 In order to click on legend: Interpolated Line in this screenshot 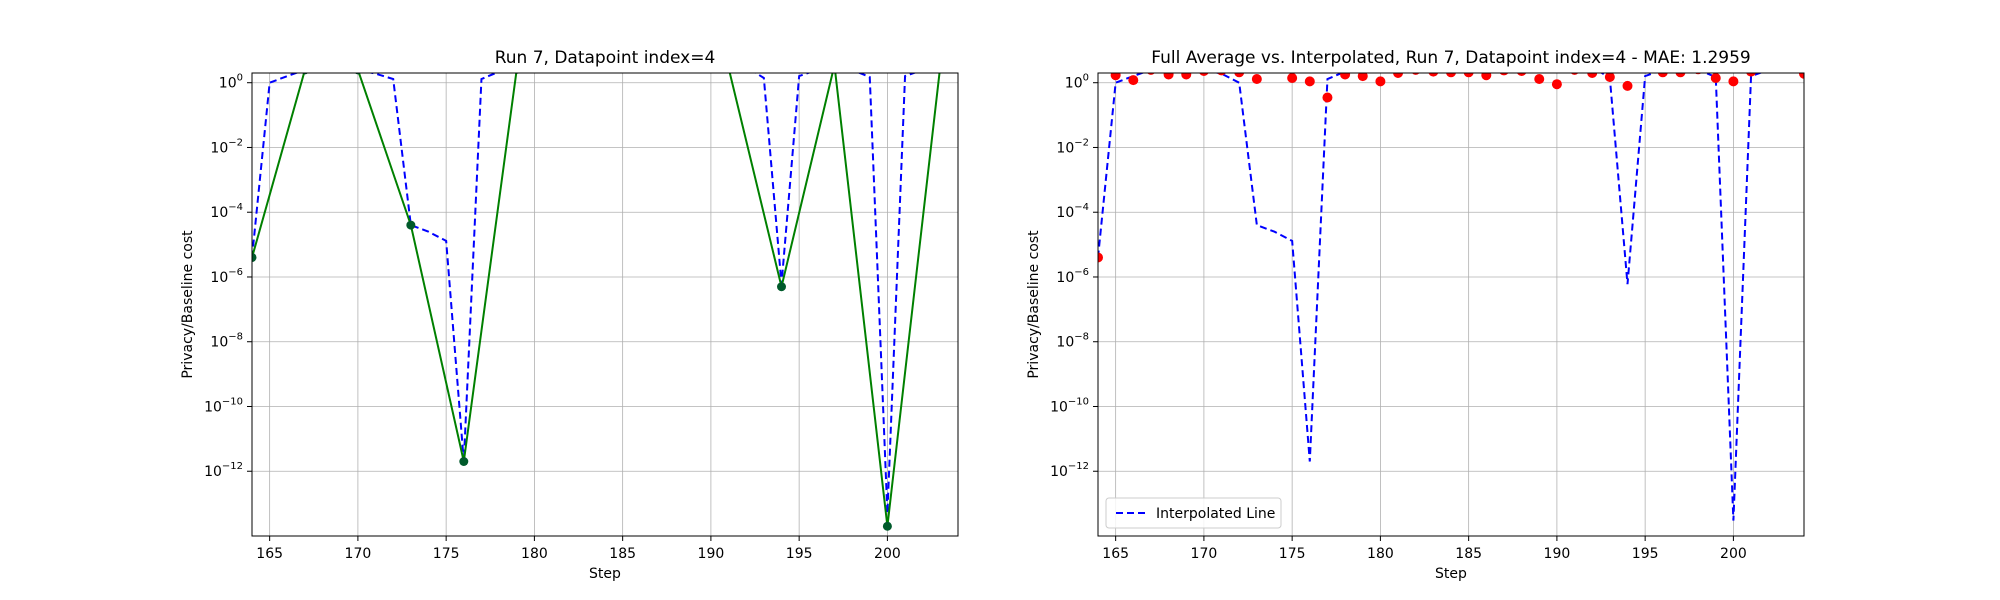, I will do `click(1193, 513)`.